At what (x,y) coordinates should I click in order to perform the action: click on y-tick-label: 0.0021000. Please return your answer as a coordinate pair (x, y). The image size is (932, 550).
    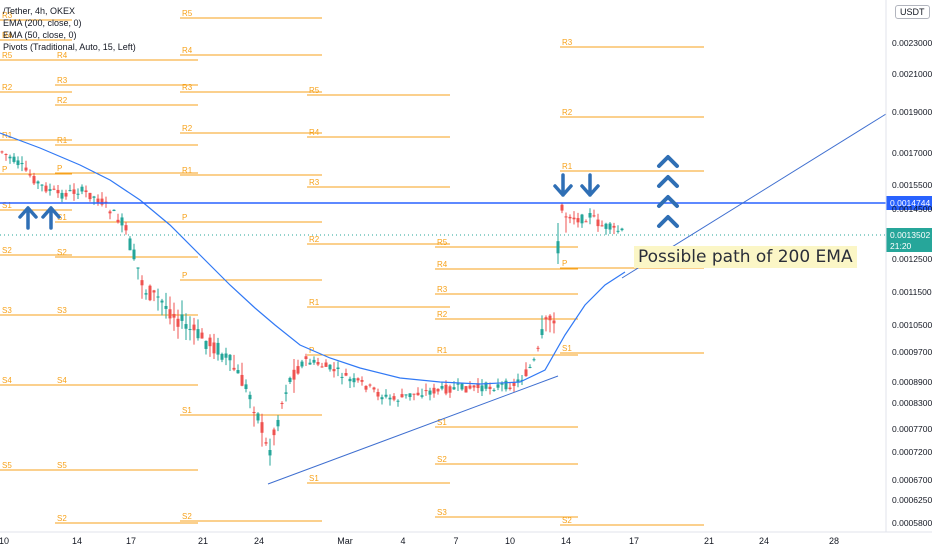
    Looking at the image, I should click on (912, 74).